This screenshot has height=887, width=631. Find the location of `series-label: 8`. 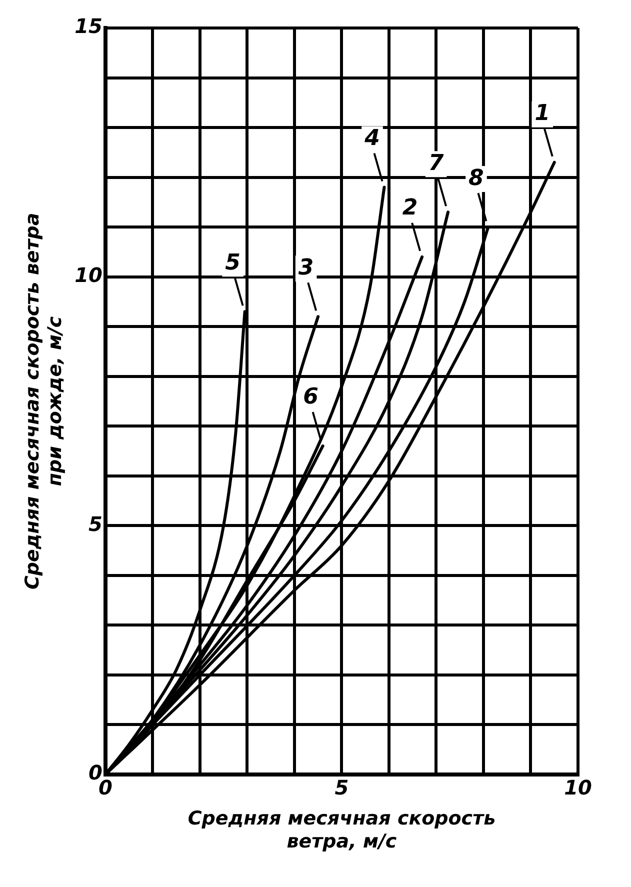

series-label: 8 is located at coordinates (476, 178).